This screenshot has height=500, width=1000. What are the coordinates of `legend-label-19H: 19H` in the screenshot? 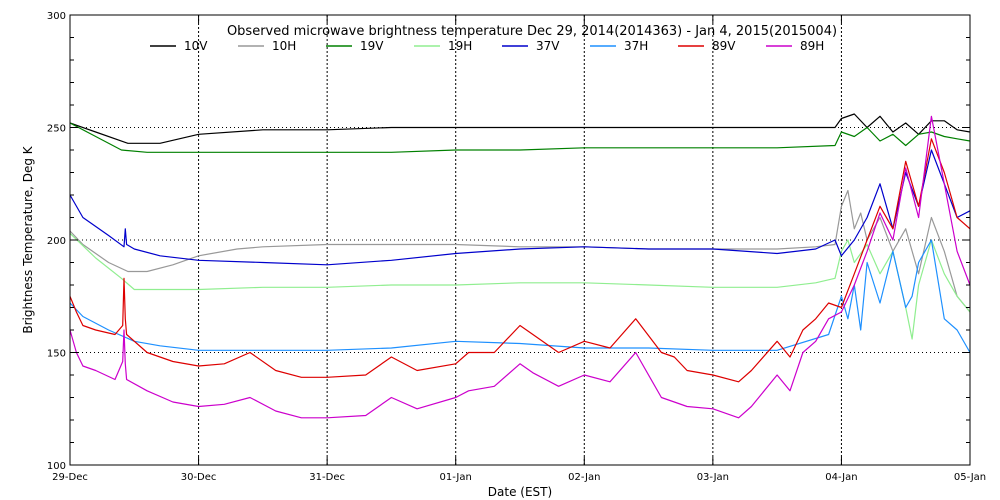 It's located at (460, 46).